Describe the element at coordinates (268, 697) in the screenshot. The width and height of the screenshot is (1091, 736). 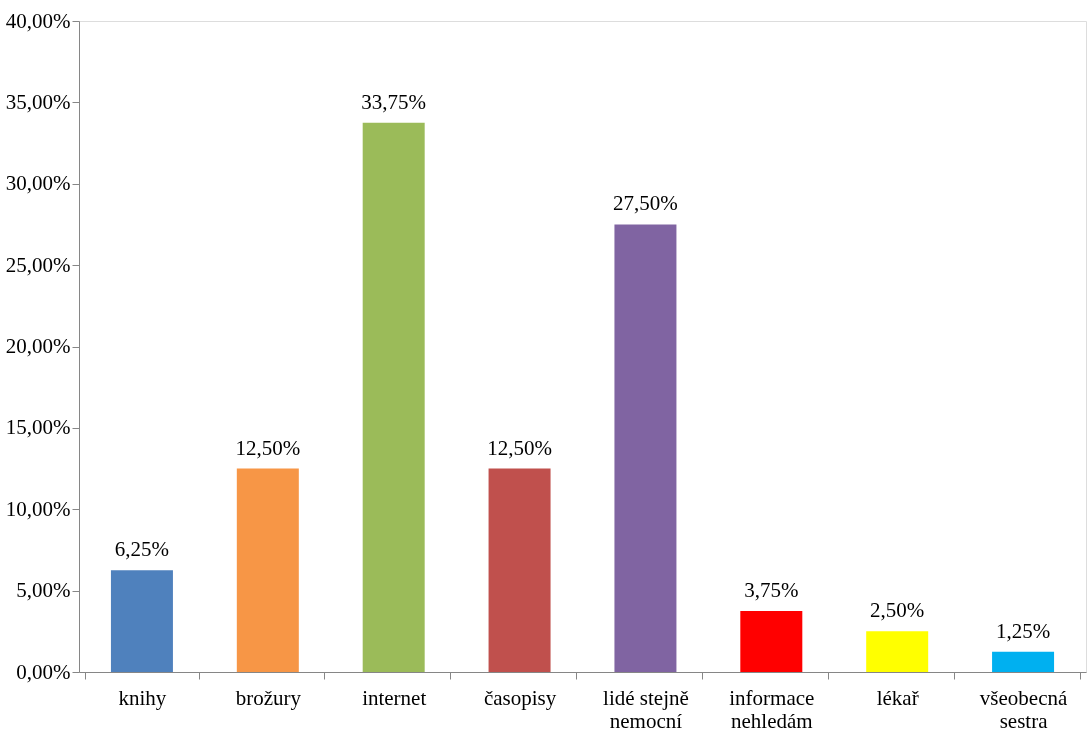
I see `x-tick-label: brožury` at that location.